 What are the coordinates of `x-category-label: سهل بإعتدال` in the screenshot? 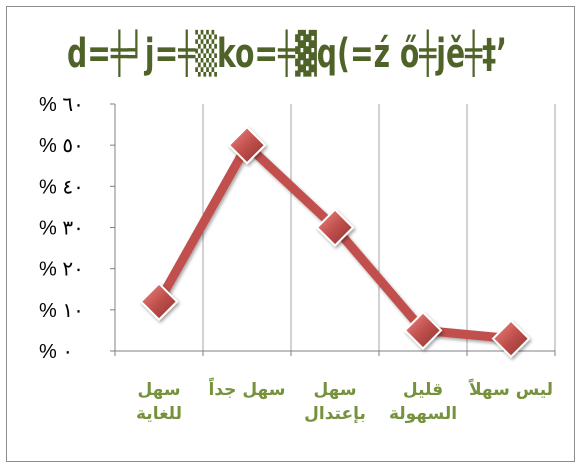 It's located at (335, 402).